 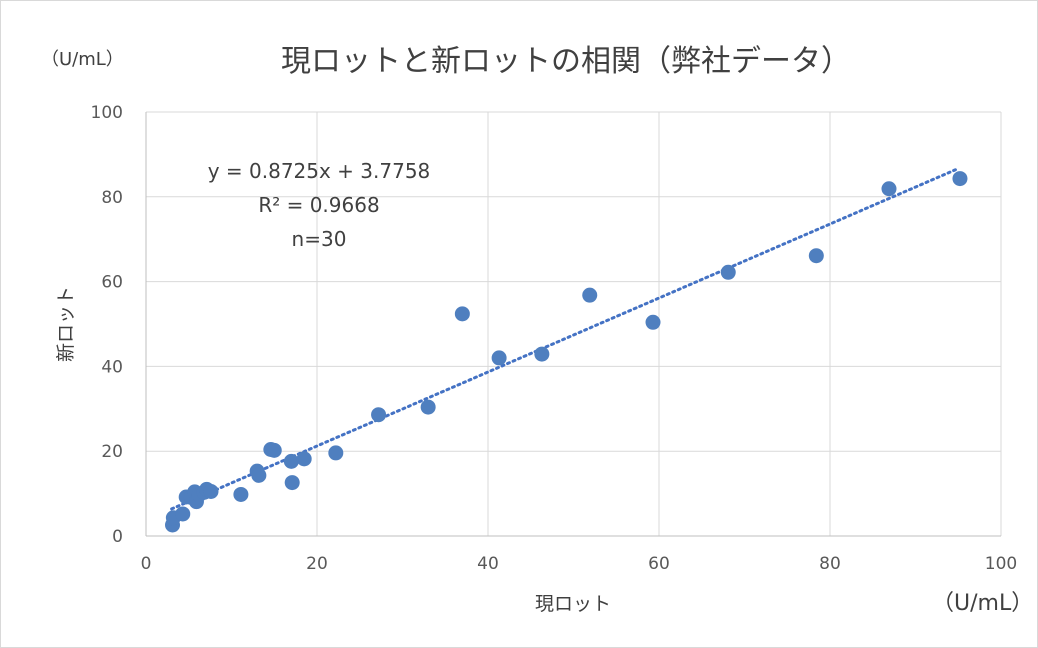 What do you see at coordinates (112, 367) in the screenshot?
I see `y-tick-label: 40` at bounding box center [112, 367].